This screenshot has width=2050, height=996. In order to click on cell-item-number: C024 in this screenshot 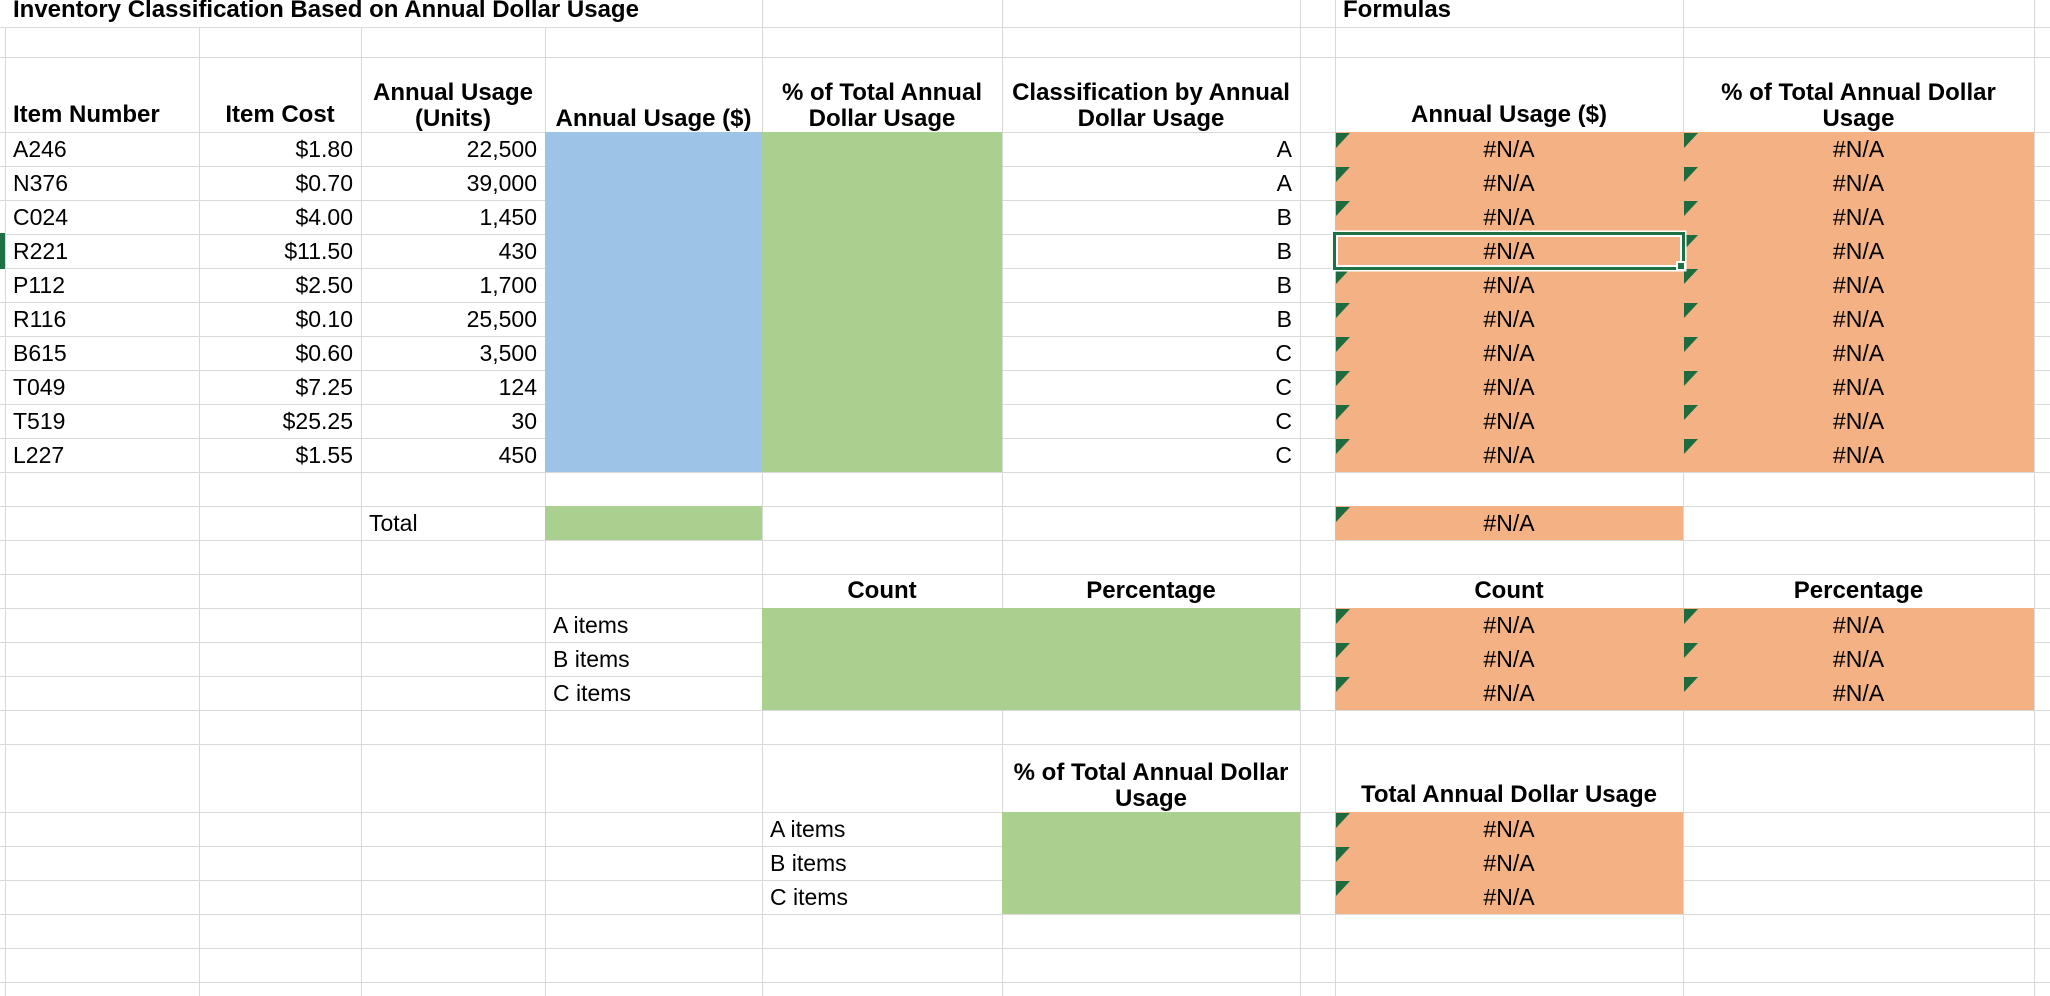, I will do `click(40, 217)`.